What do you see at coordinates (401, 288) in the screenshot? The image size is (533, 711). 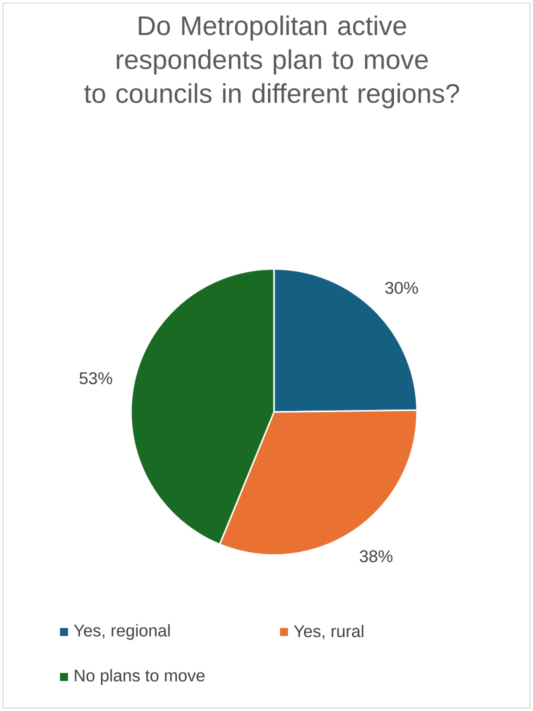 I see `data-label: 30%` at bounding box center [401, 288].